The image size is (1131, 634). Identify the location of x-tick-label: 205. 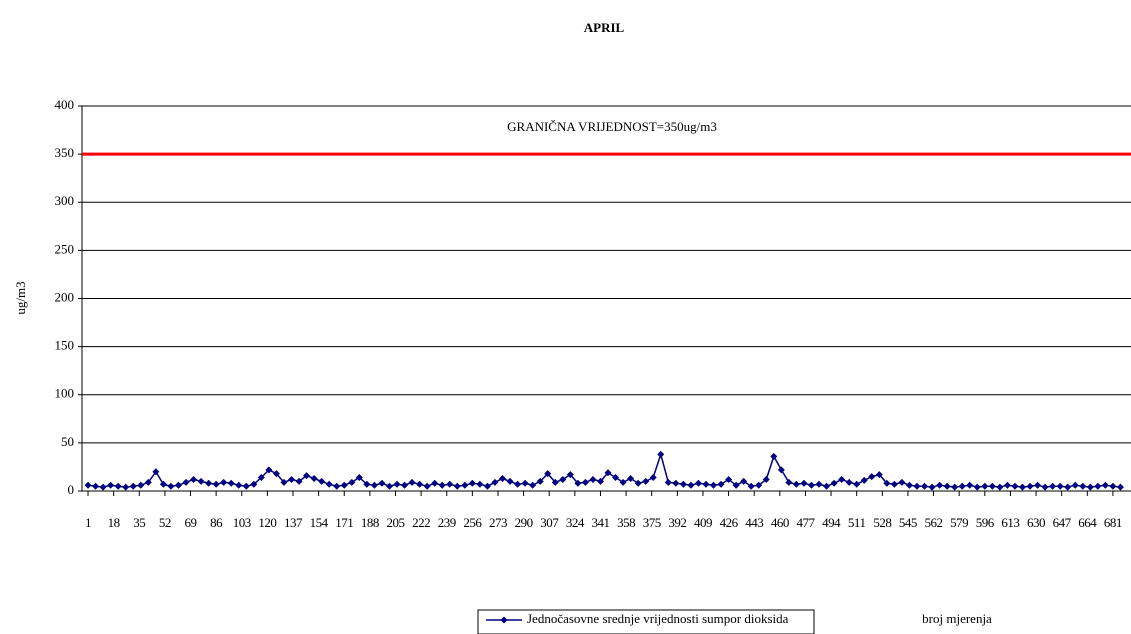
(395, 522).